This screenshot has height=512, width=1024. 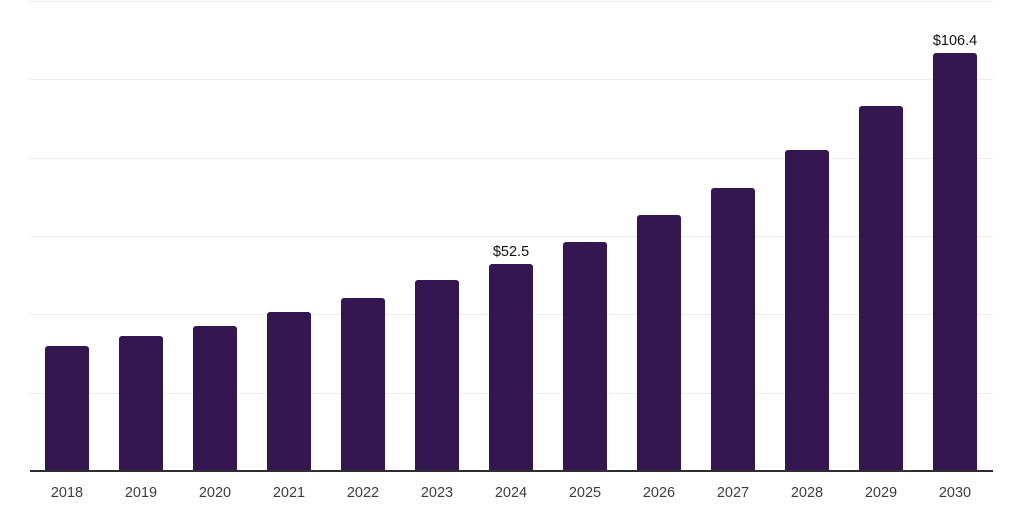 I want to click on x-axis-line, so click(x=511, y=471).